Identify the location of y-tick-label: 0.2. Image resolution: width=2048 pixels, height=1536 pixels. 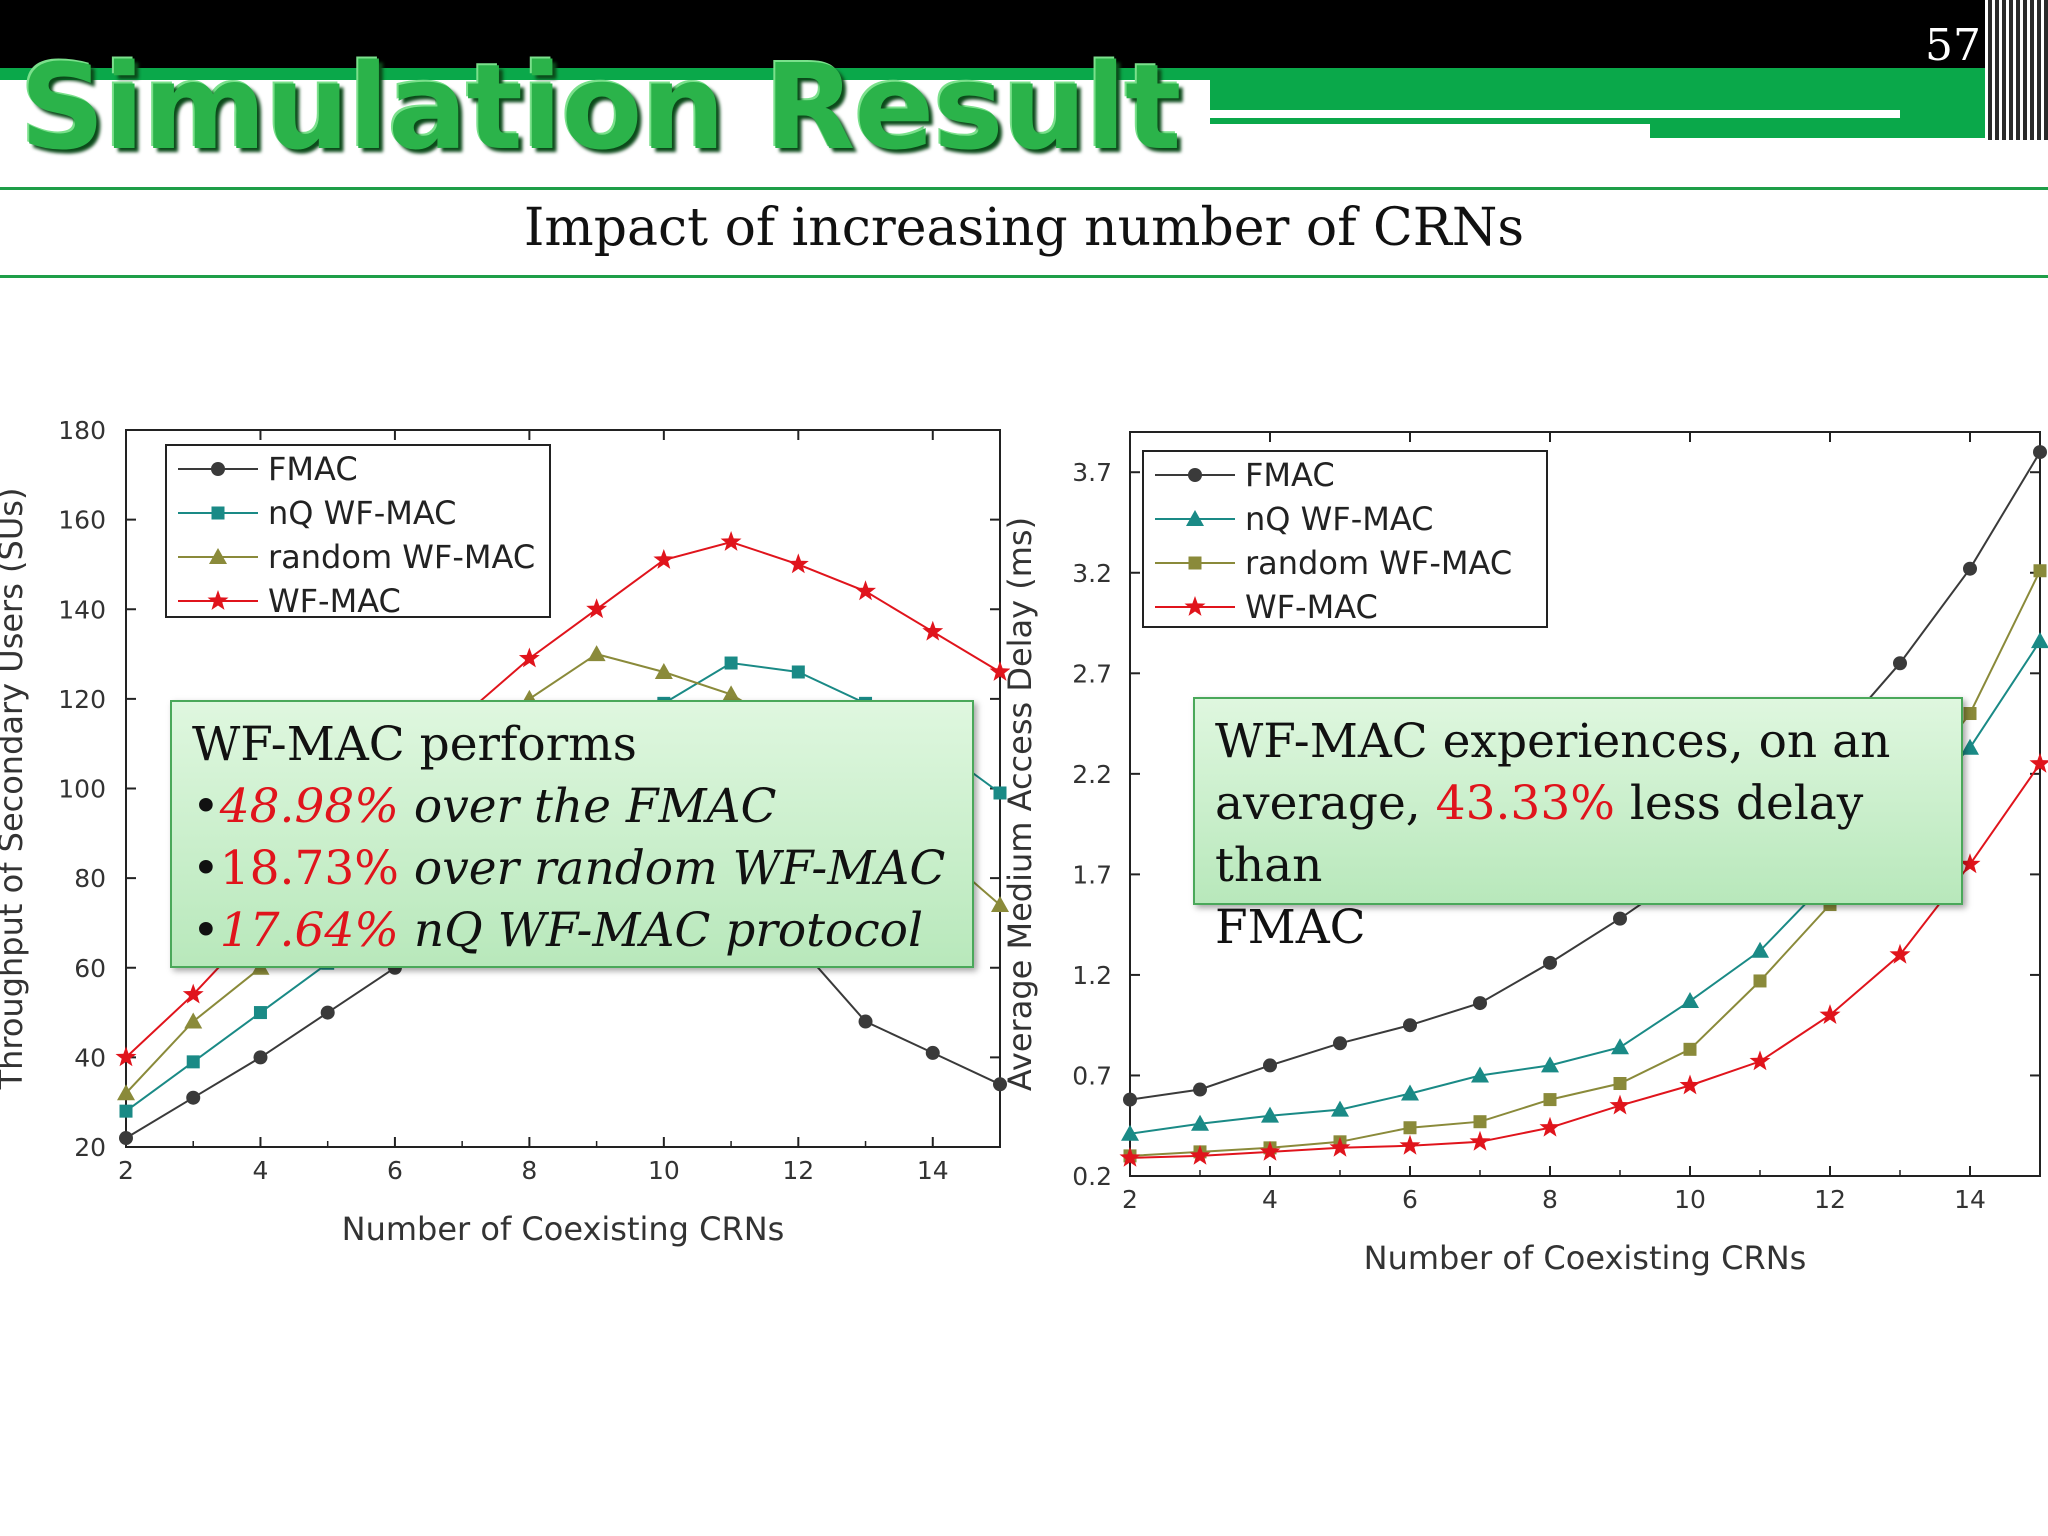
(1092, 1176).